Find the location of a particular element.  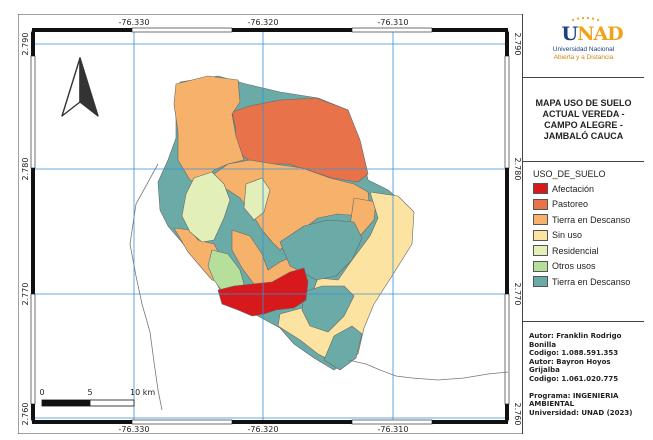

lat-label-left: 2.780 is located at coordinates (25, 169).